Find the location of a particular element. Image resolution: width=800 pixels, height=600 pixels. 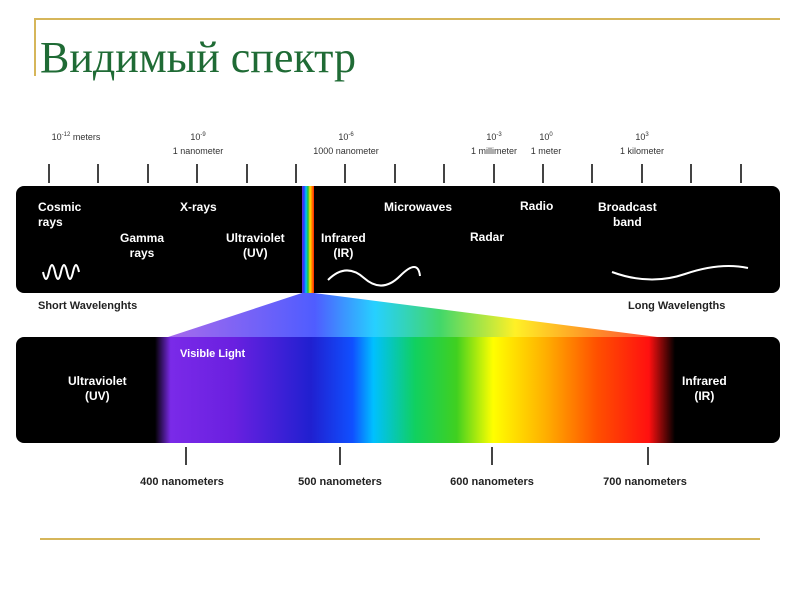

long-wave-icon is located at coordinates (680, 273).